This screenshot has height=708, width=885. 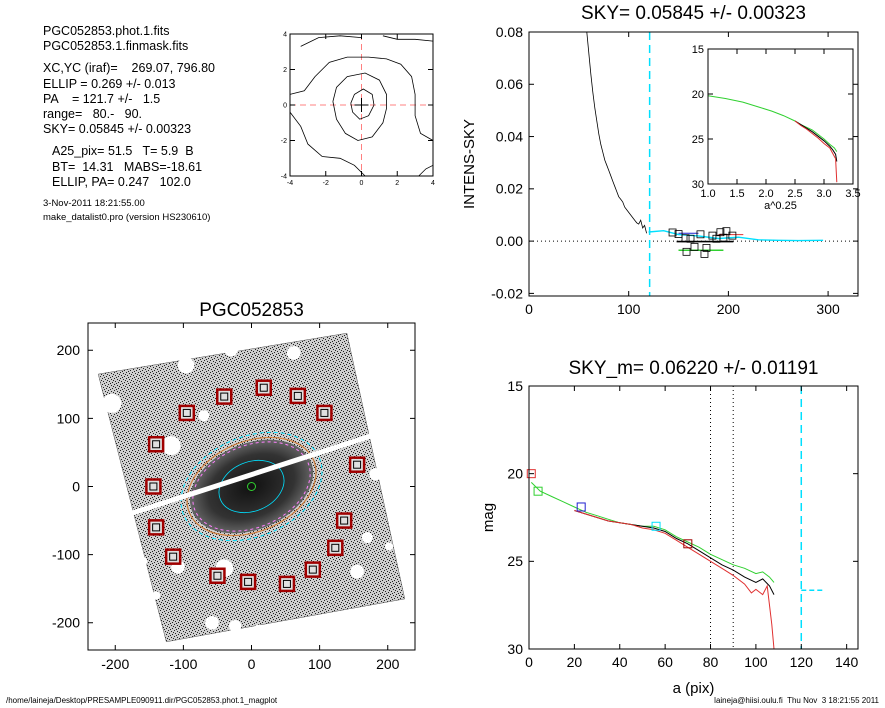 I want to click on contour-ytick-label: -4, so click(x=284, y=176).